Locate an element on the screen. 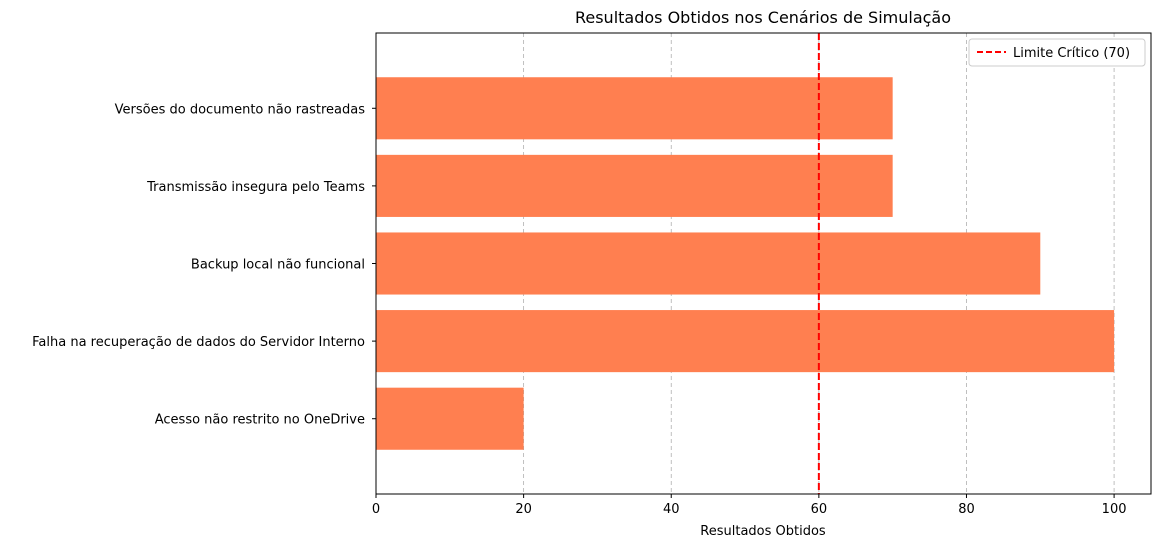  x-tick-label-0: 0 is located at coordinates (376, 509).